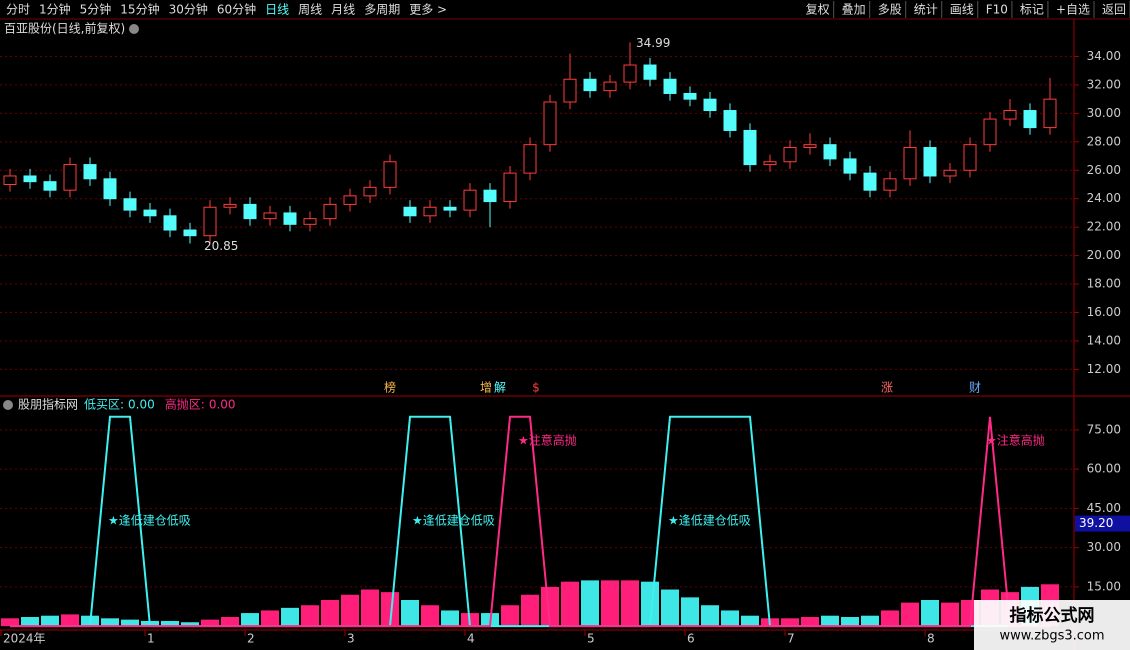 This screenshot has width=1130, height=650. Describe the element at coordinates (1104, 170) in the screenshot. I see `y-tick-label: 26.00` at that location.